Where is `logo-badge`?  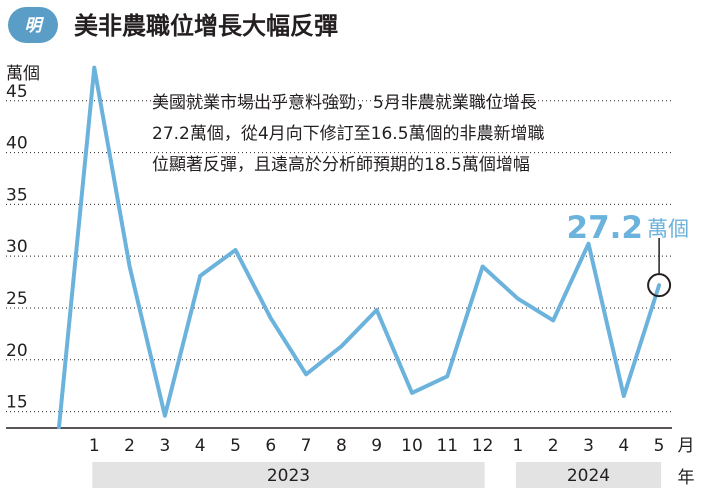 logo-badge is located at coordinates (33, 25).